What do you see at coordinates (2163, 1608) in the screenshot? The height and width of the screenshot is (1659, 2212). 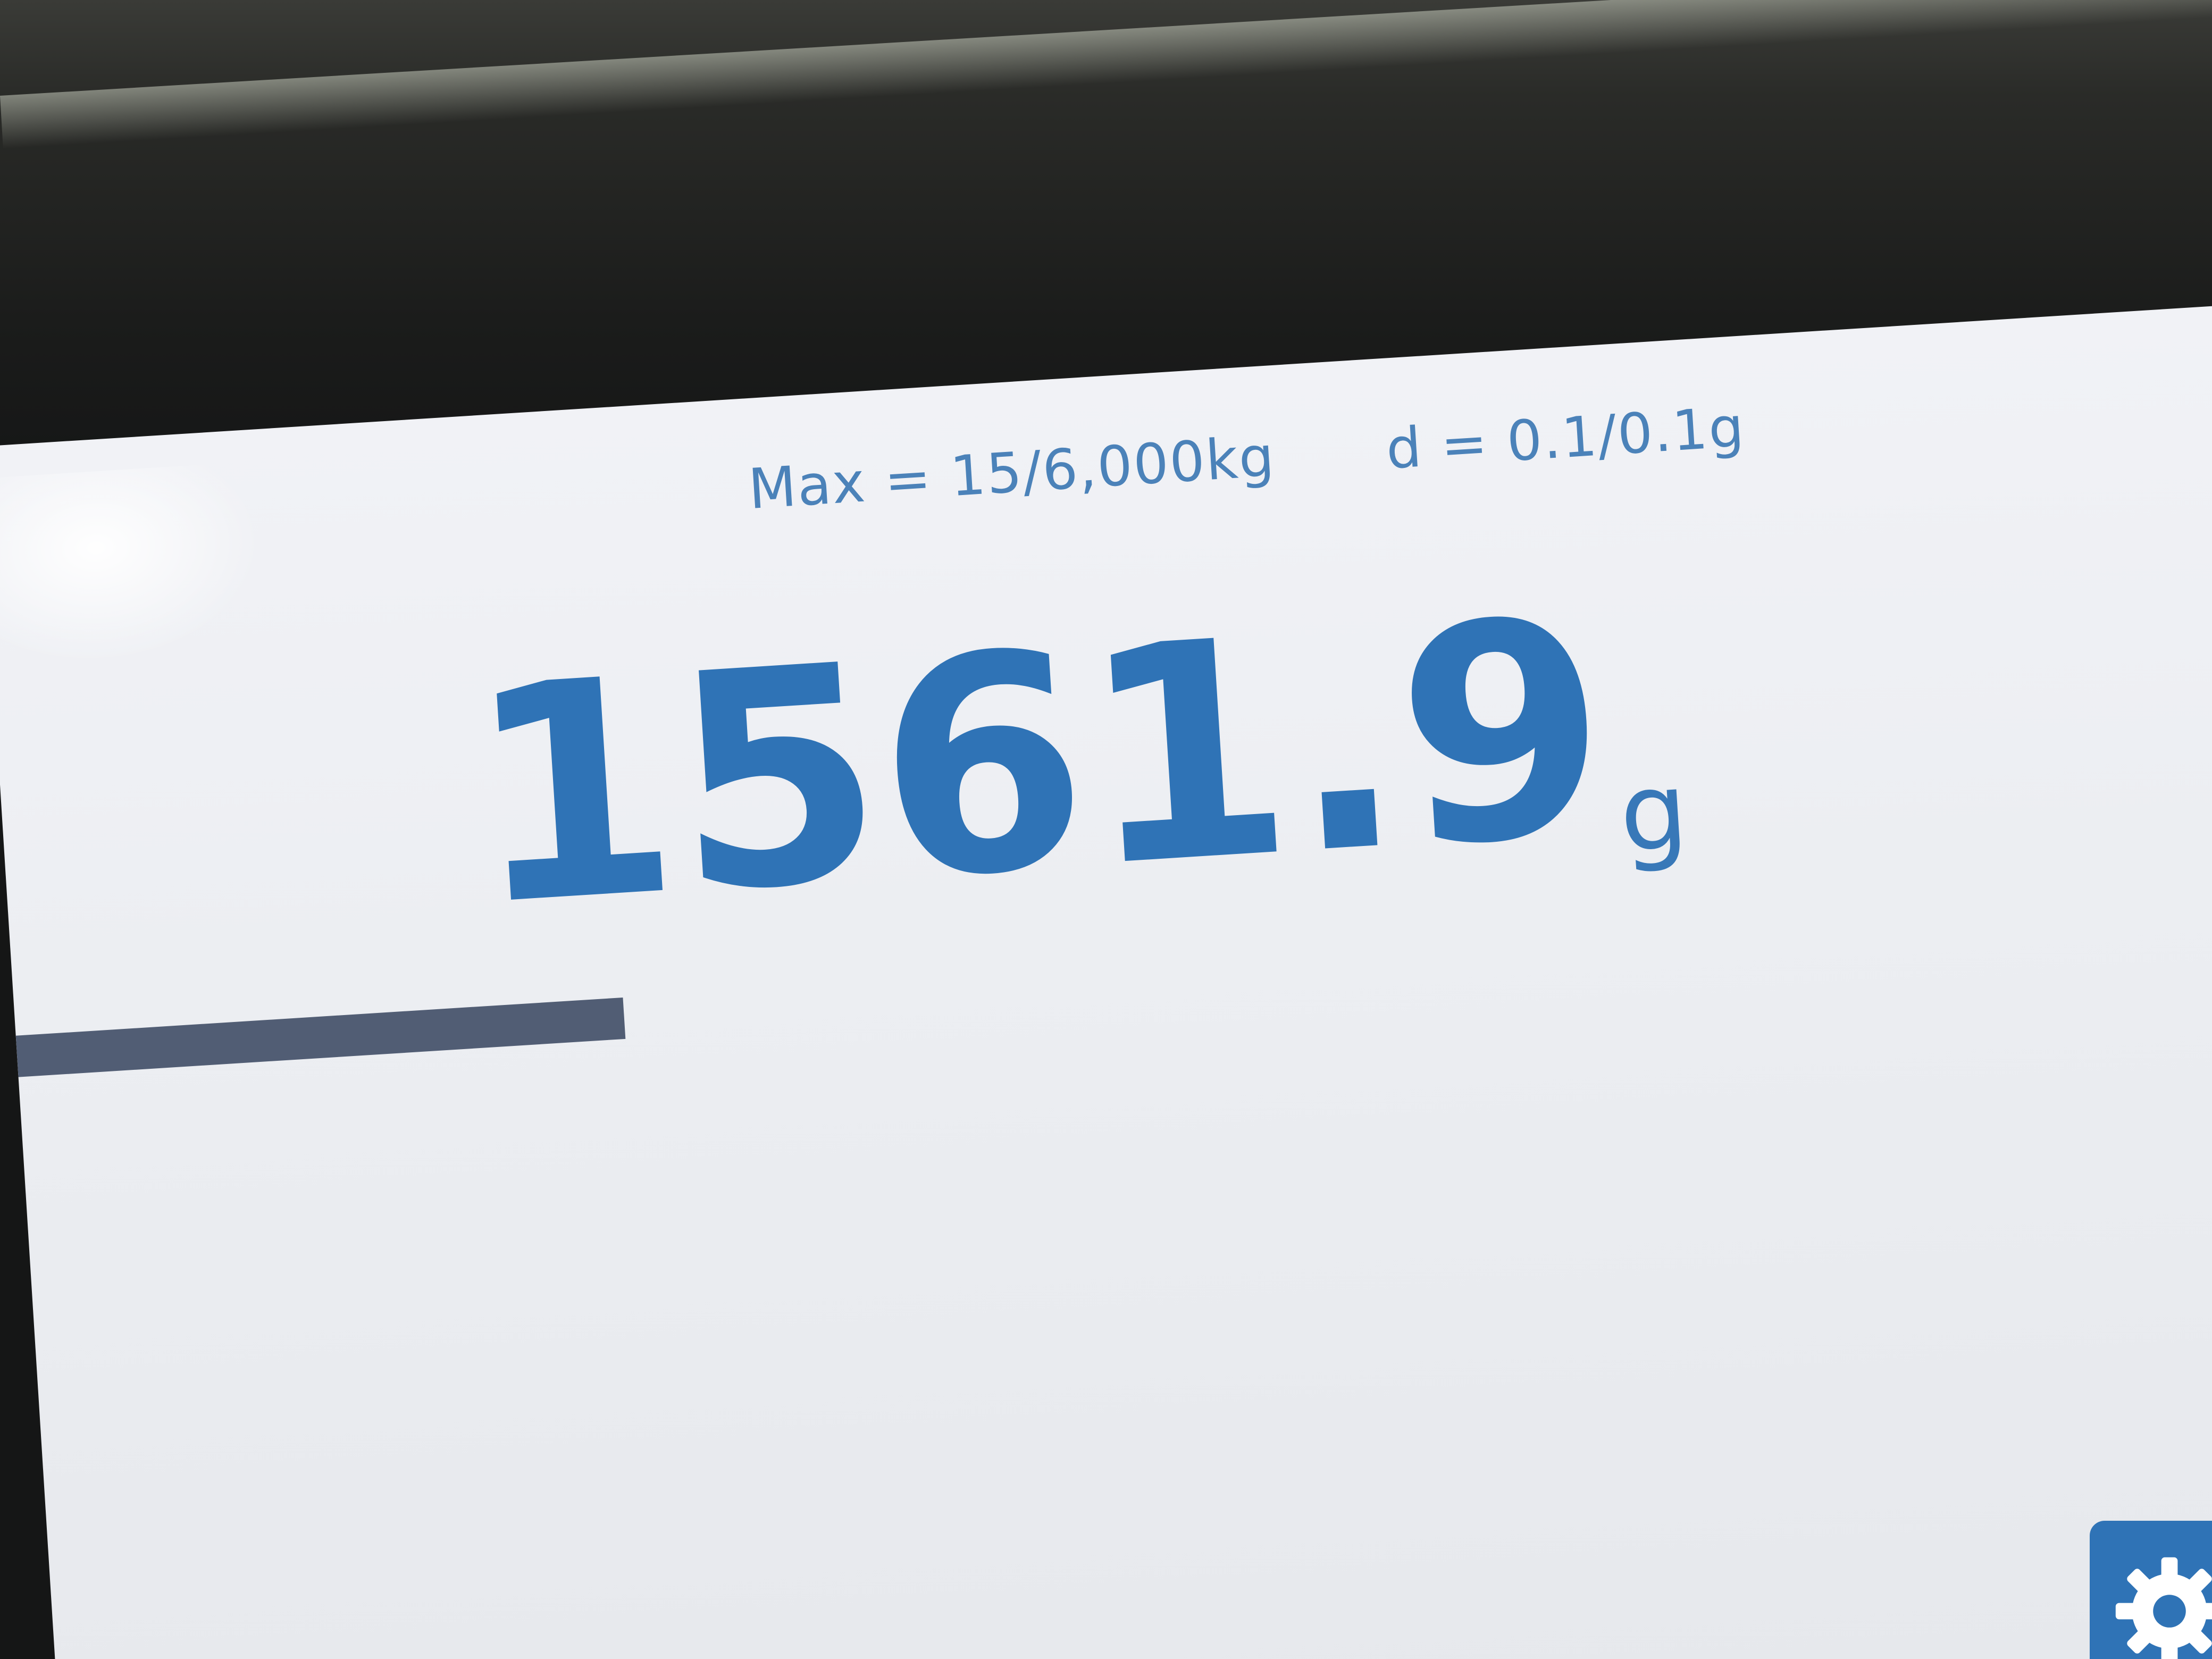 I see `gear-icon` at bounding box center [2163, 1608].